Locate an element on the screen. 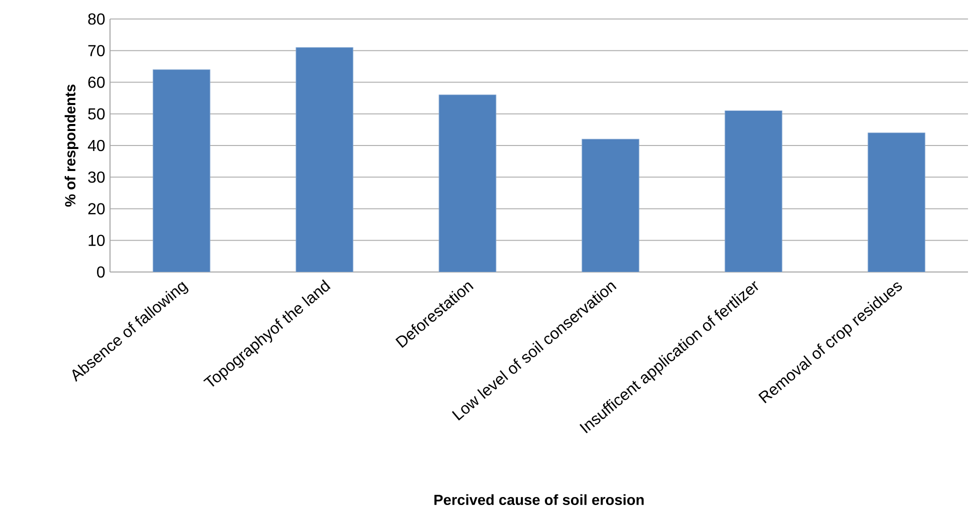 The width and height of the screenshot is (971, 510). x-axis-title: Percived cause of soil erosion is located at coordinates (539, 500).